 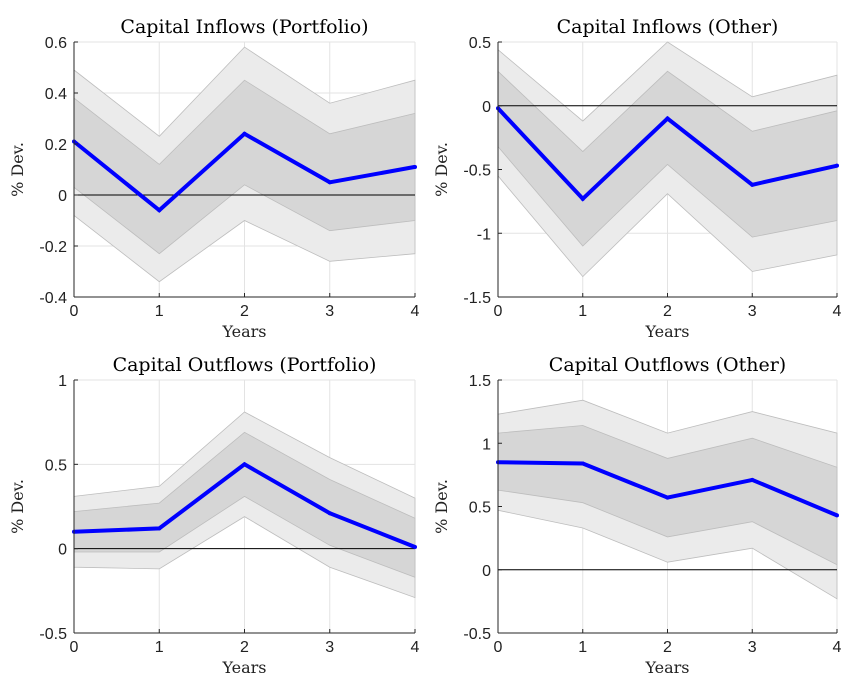 I want to click on y-tick-label: -0.2, so click(x=53, y=247).